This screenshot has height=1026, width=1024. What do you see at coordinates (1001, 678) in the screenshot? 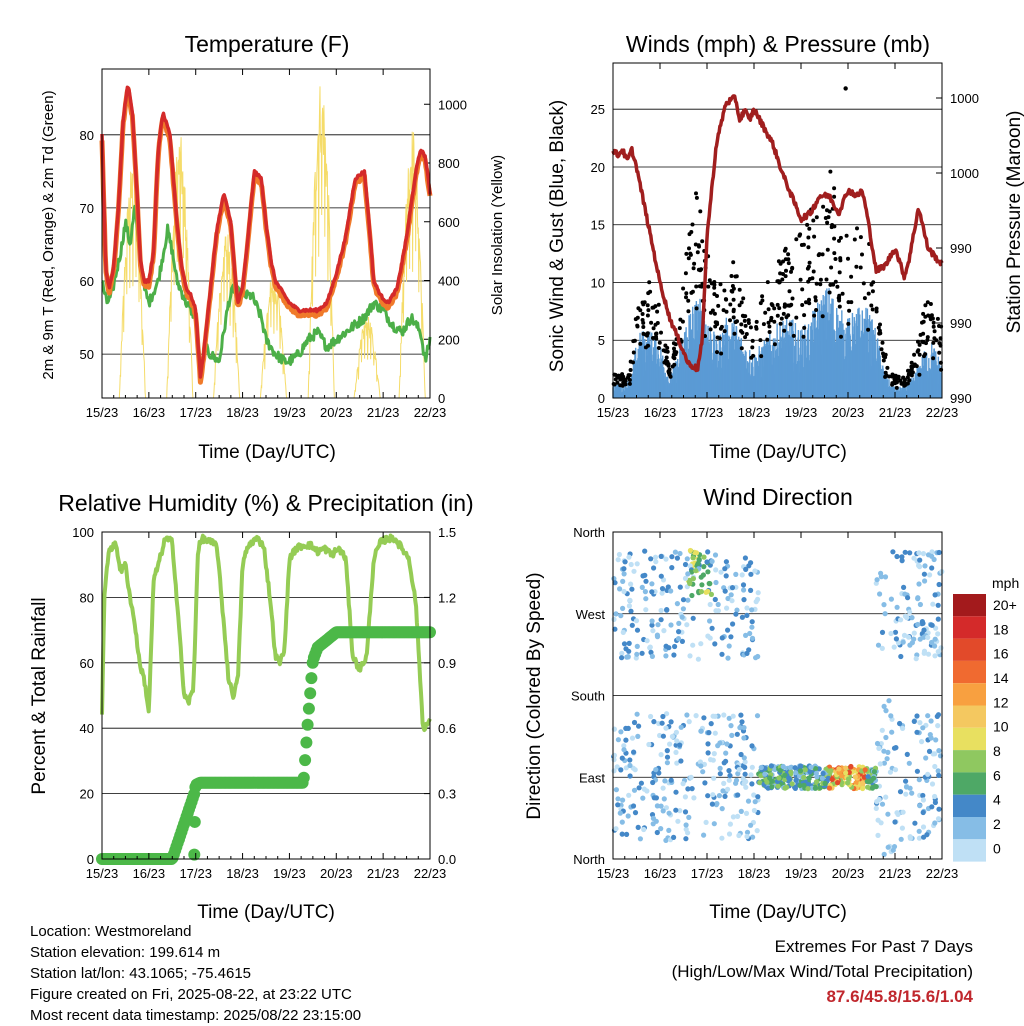
I see `legend-label: 14` at bounding box center [1001, 678].